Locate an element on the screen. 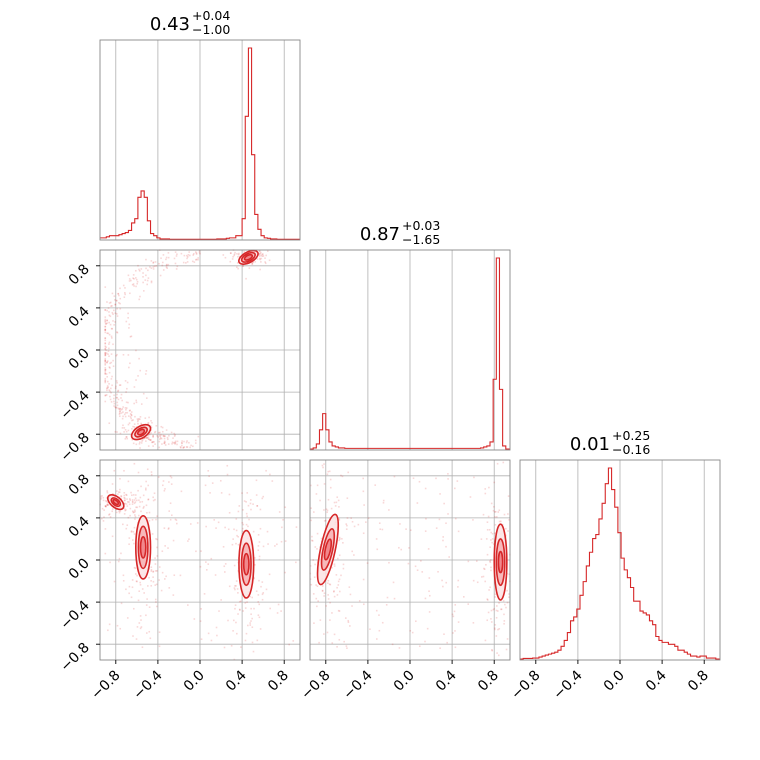 The image size is (760, 760). param-3-title: 0.01 is located at coordinates (590, 444).